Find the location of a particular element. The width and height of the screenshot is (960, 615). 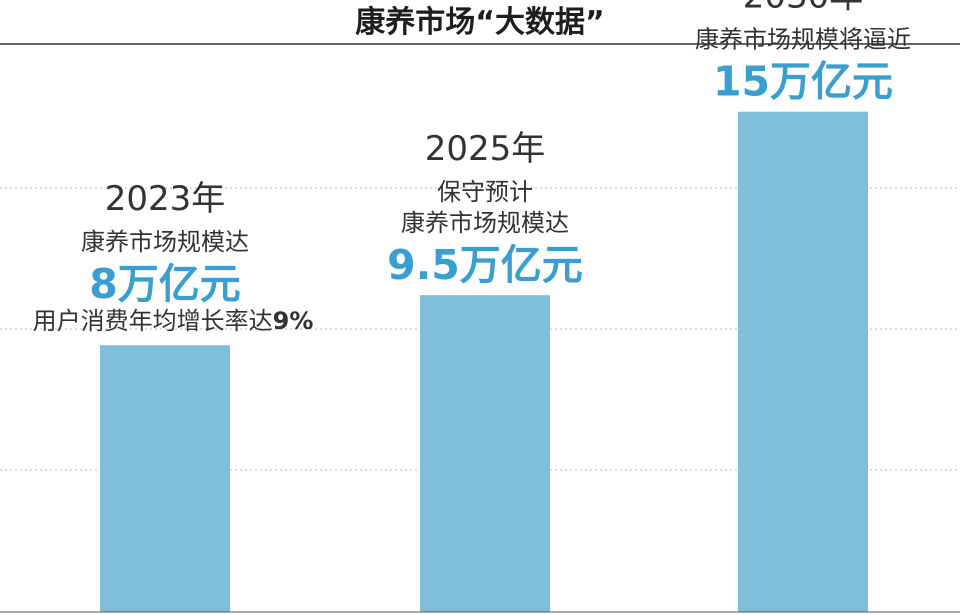

annotation-2030年: 15万亿元 康养市场规模将逼近 2030年 is located at coordinates (803, 53).